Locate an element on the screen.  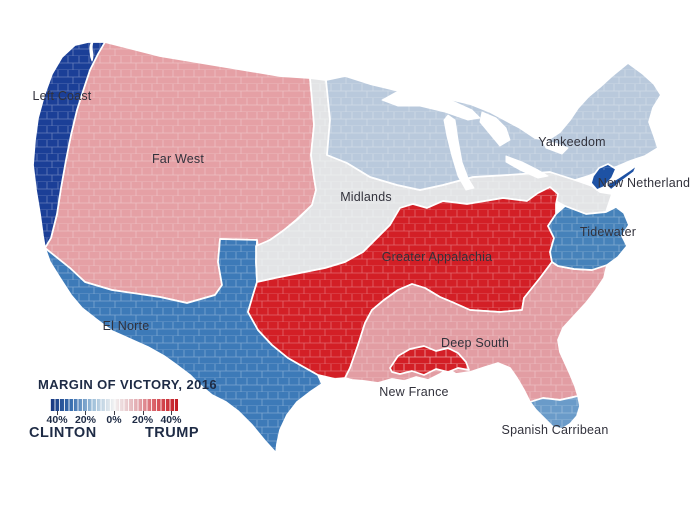
region-label-midlands: Midlands is located at coordinates (366, 197).